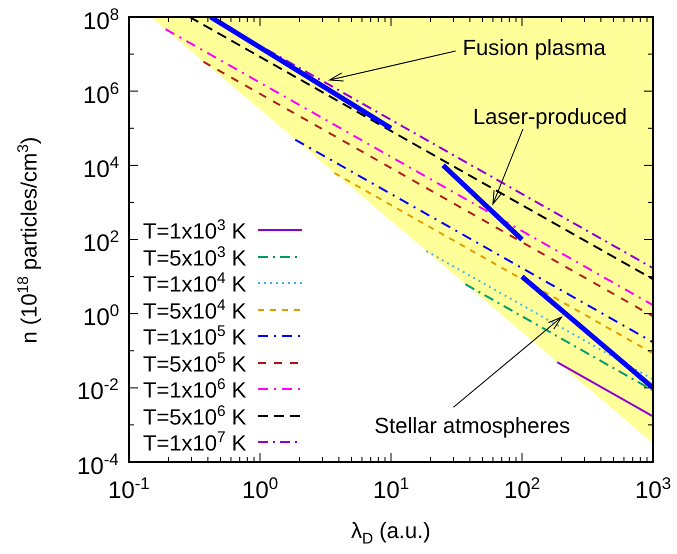 Image resolution: width=677 pixels, height=554 pixels. I want to click on annotation: Laser-produced, so click(550, 117).